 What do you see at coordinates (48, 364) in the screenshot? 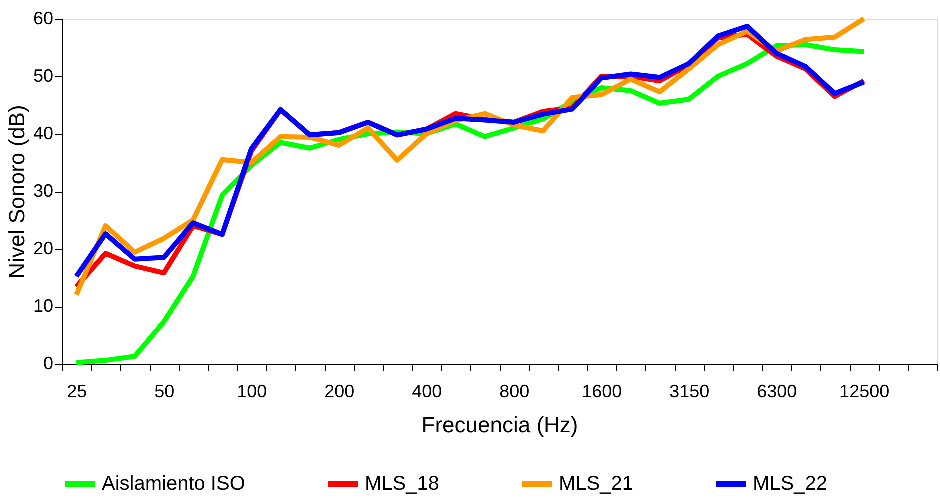
I see `y-tick-label: 0` at bounding box center [48, 364].